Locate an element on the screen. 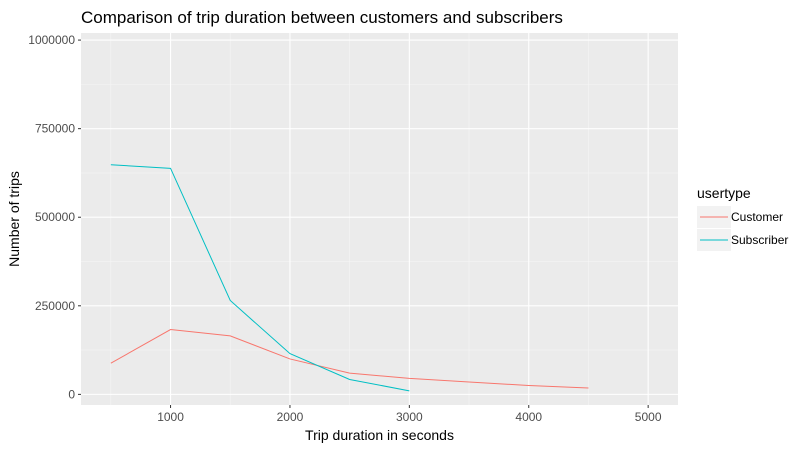 The height and width of the screenshot is (450, 800). y-tick-label: 500000 is located at coordinates (55, 217).